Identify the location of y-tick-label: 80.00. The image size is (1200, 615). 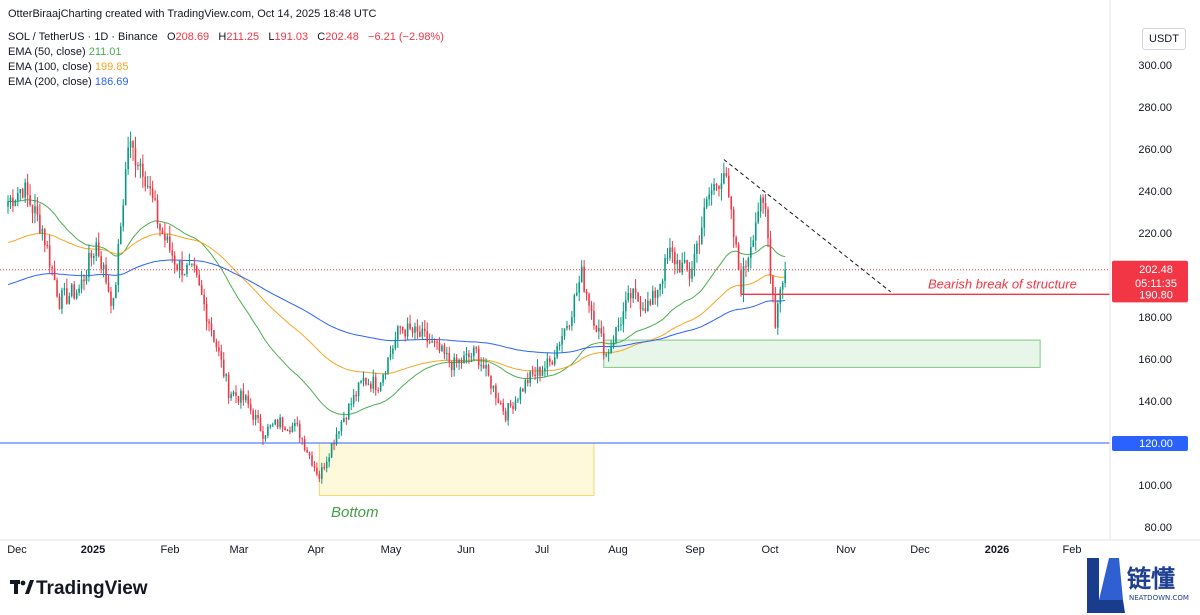
(1158, 528).